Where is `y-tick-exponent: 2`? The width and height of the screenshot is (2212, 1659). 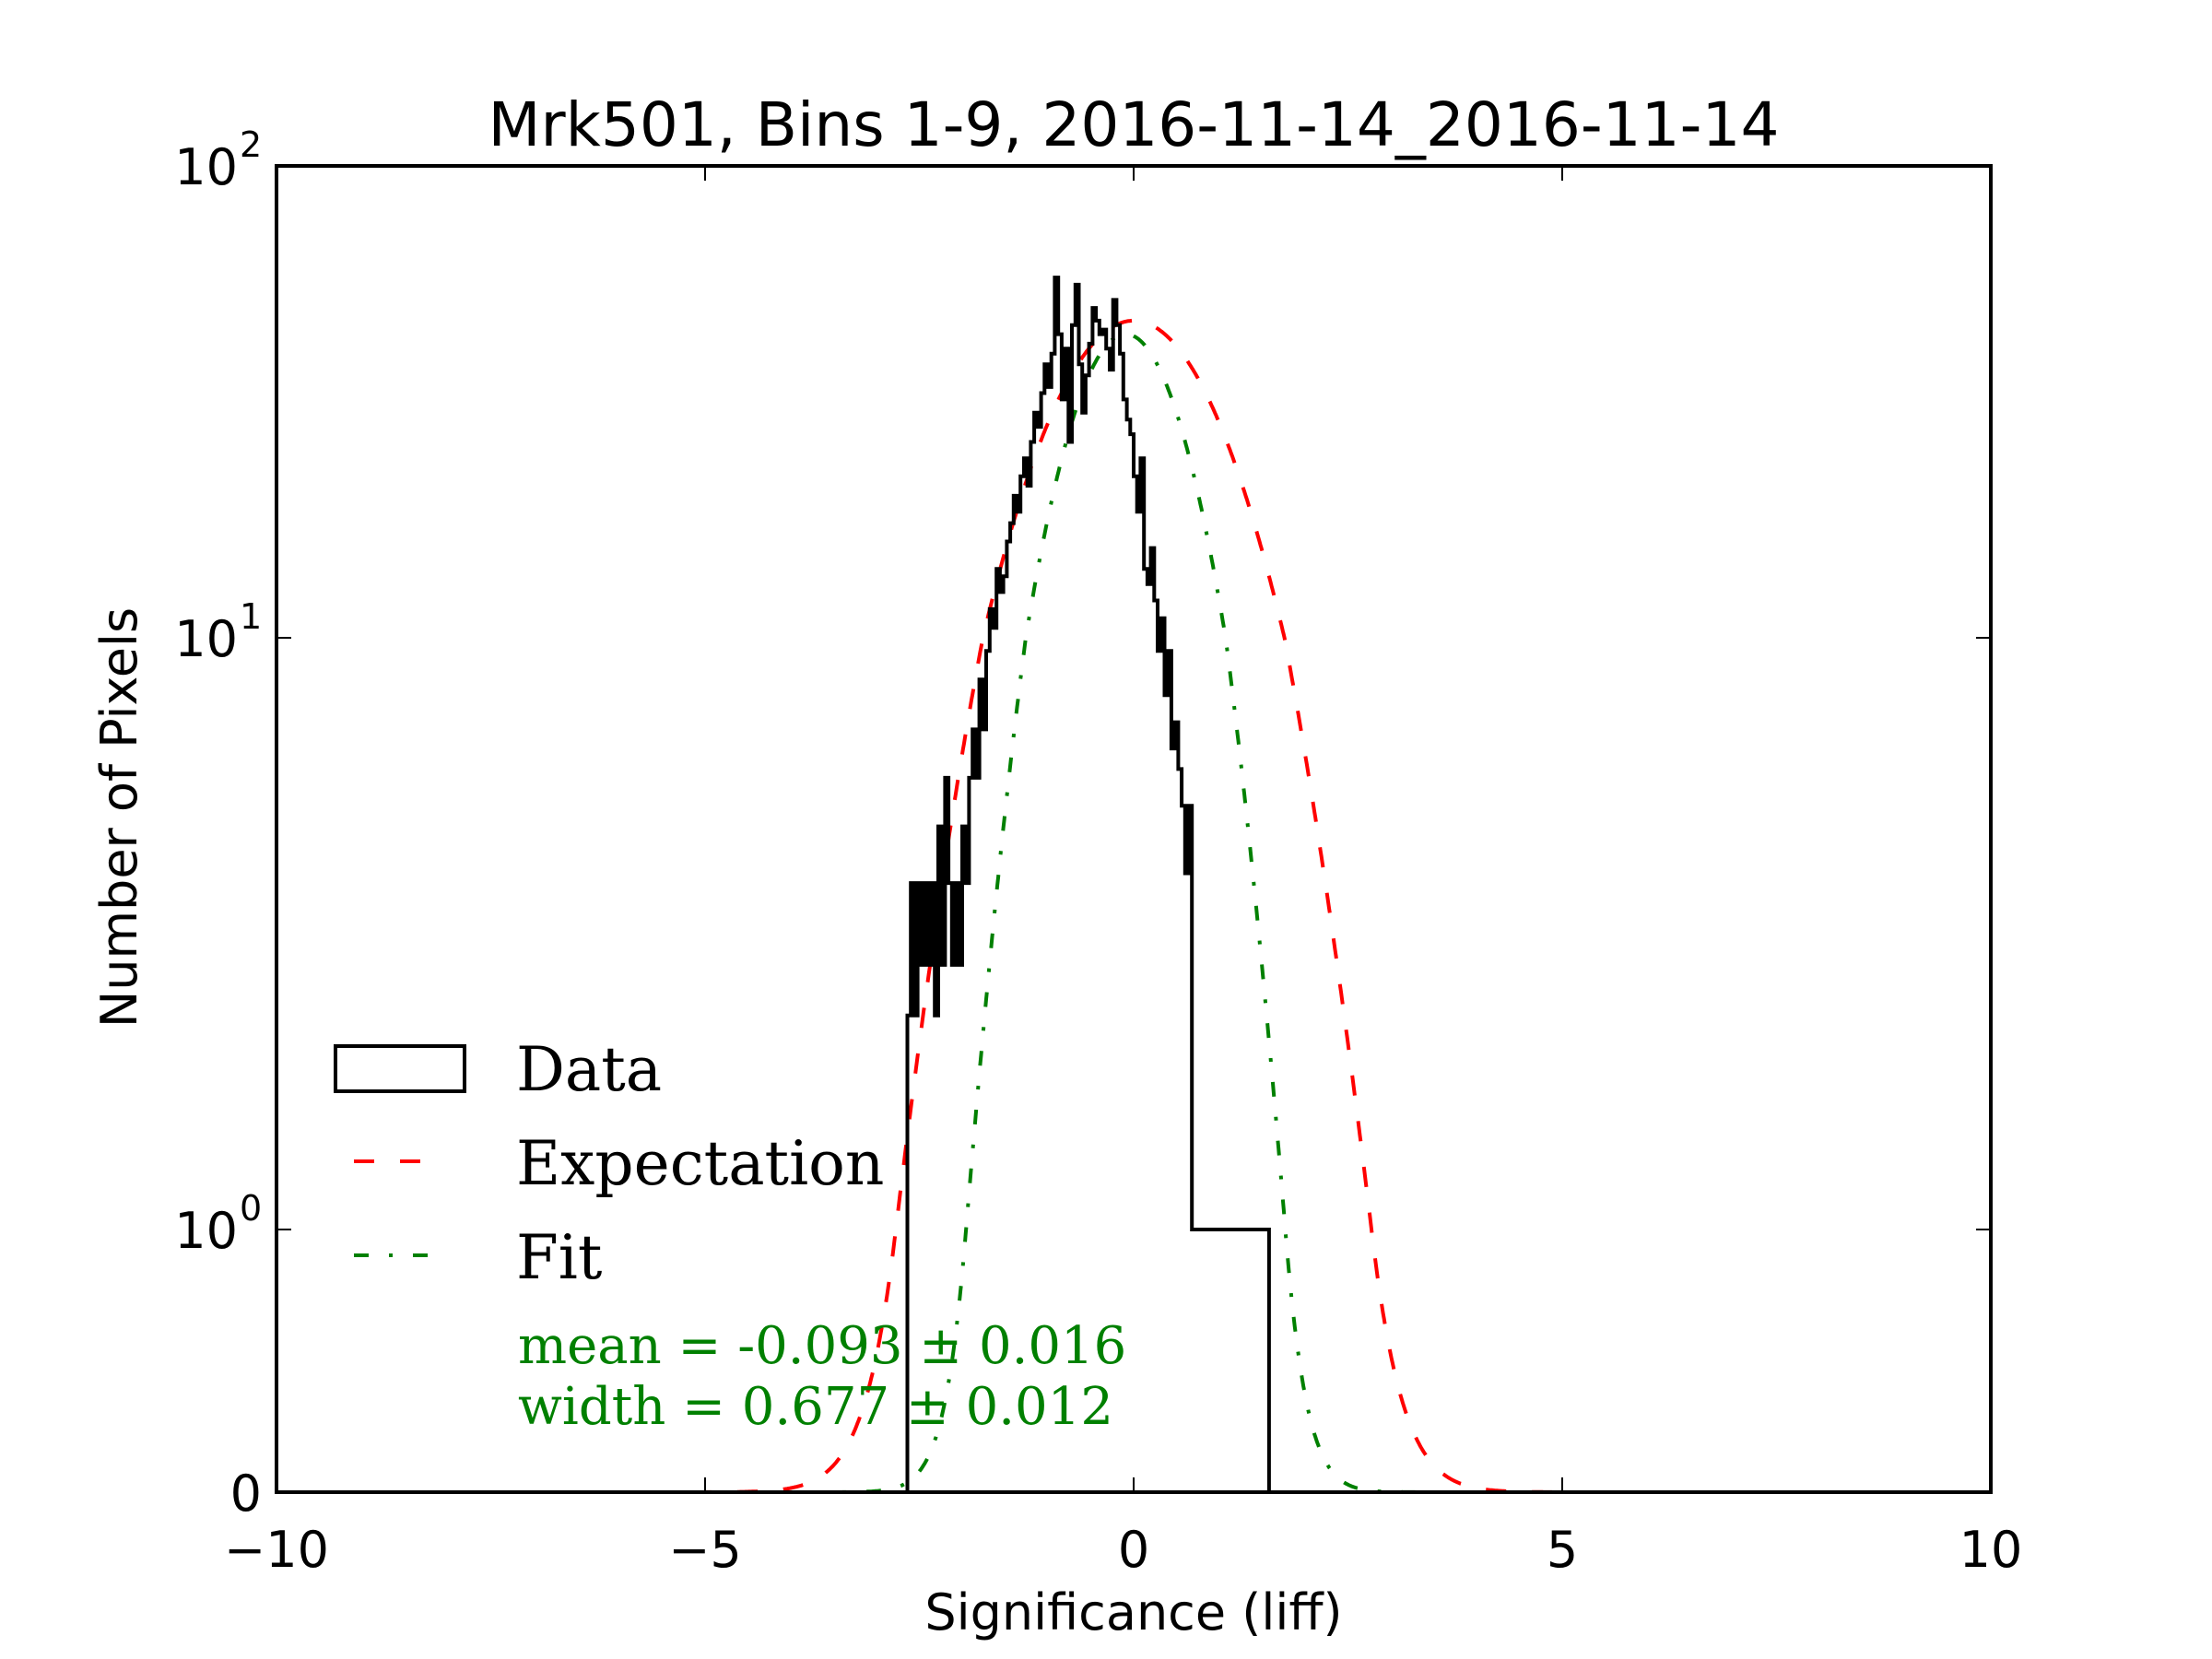 y-tick-exponent: 2 is located at coordinates (251, 144).